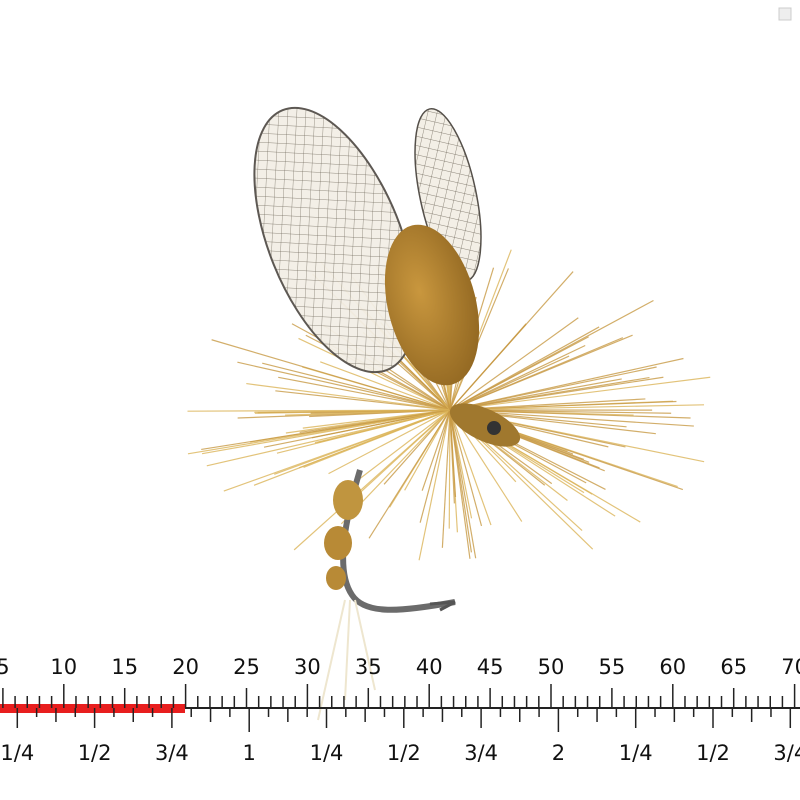 The image size is (800, 800). I want to click on tail, so click(346, 660).